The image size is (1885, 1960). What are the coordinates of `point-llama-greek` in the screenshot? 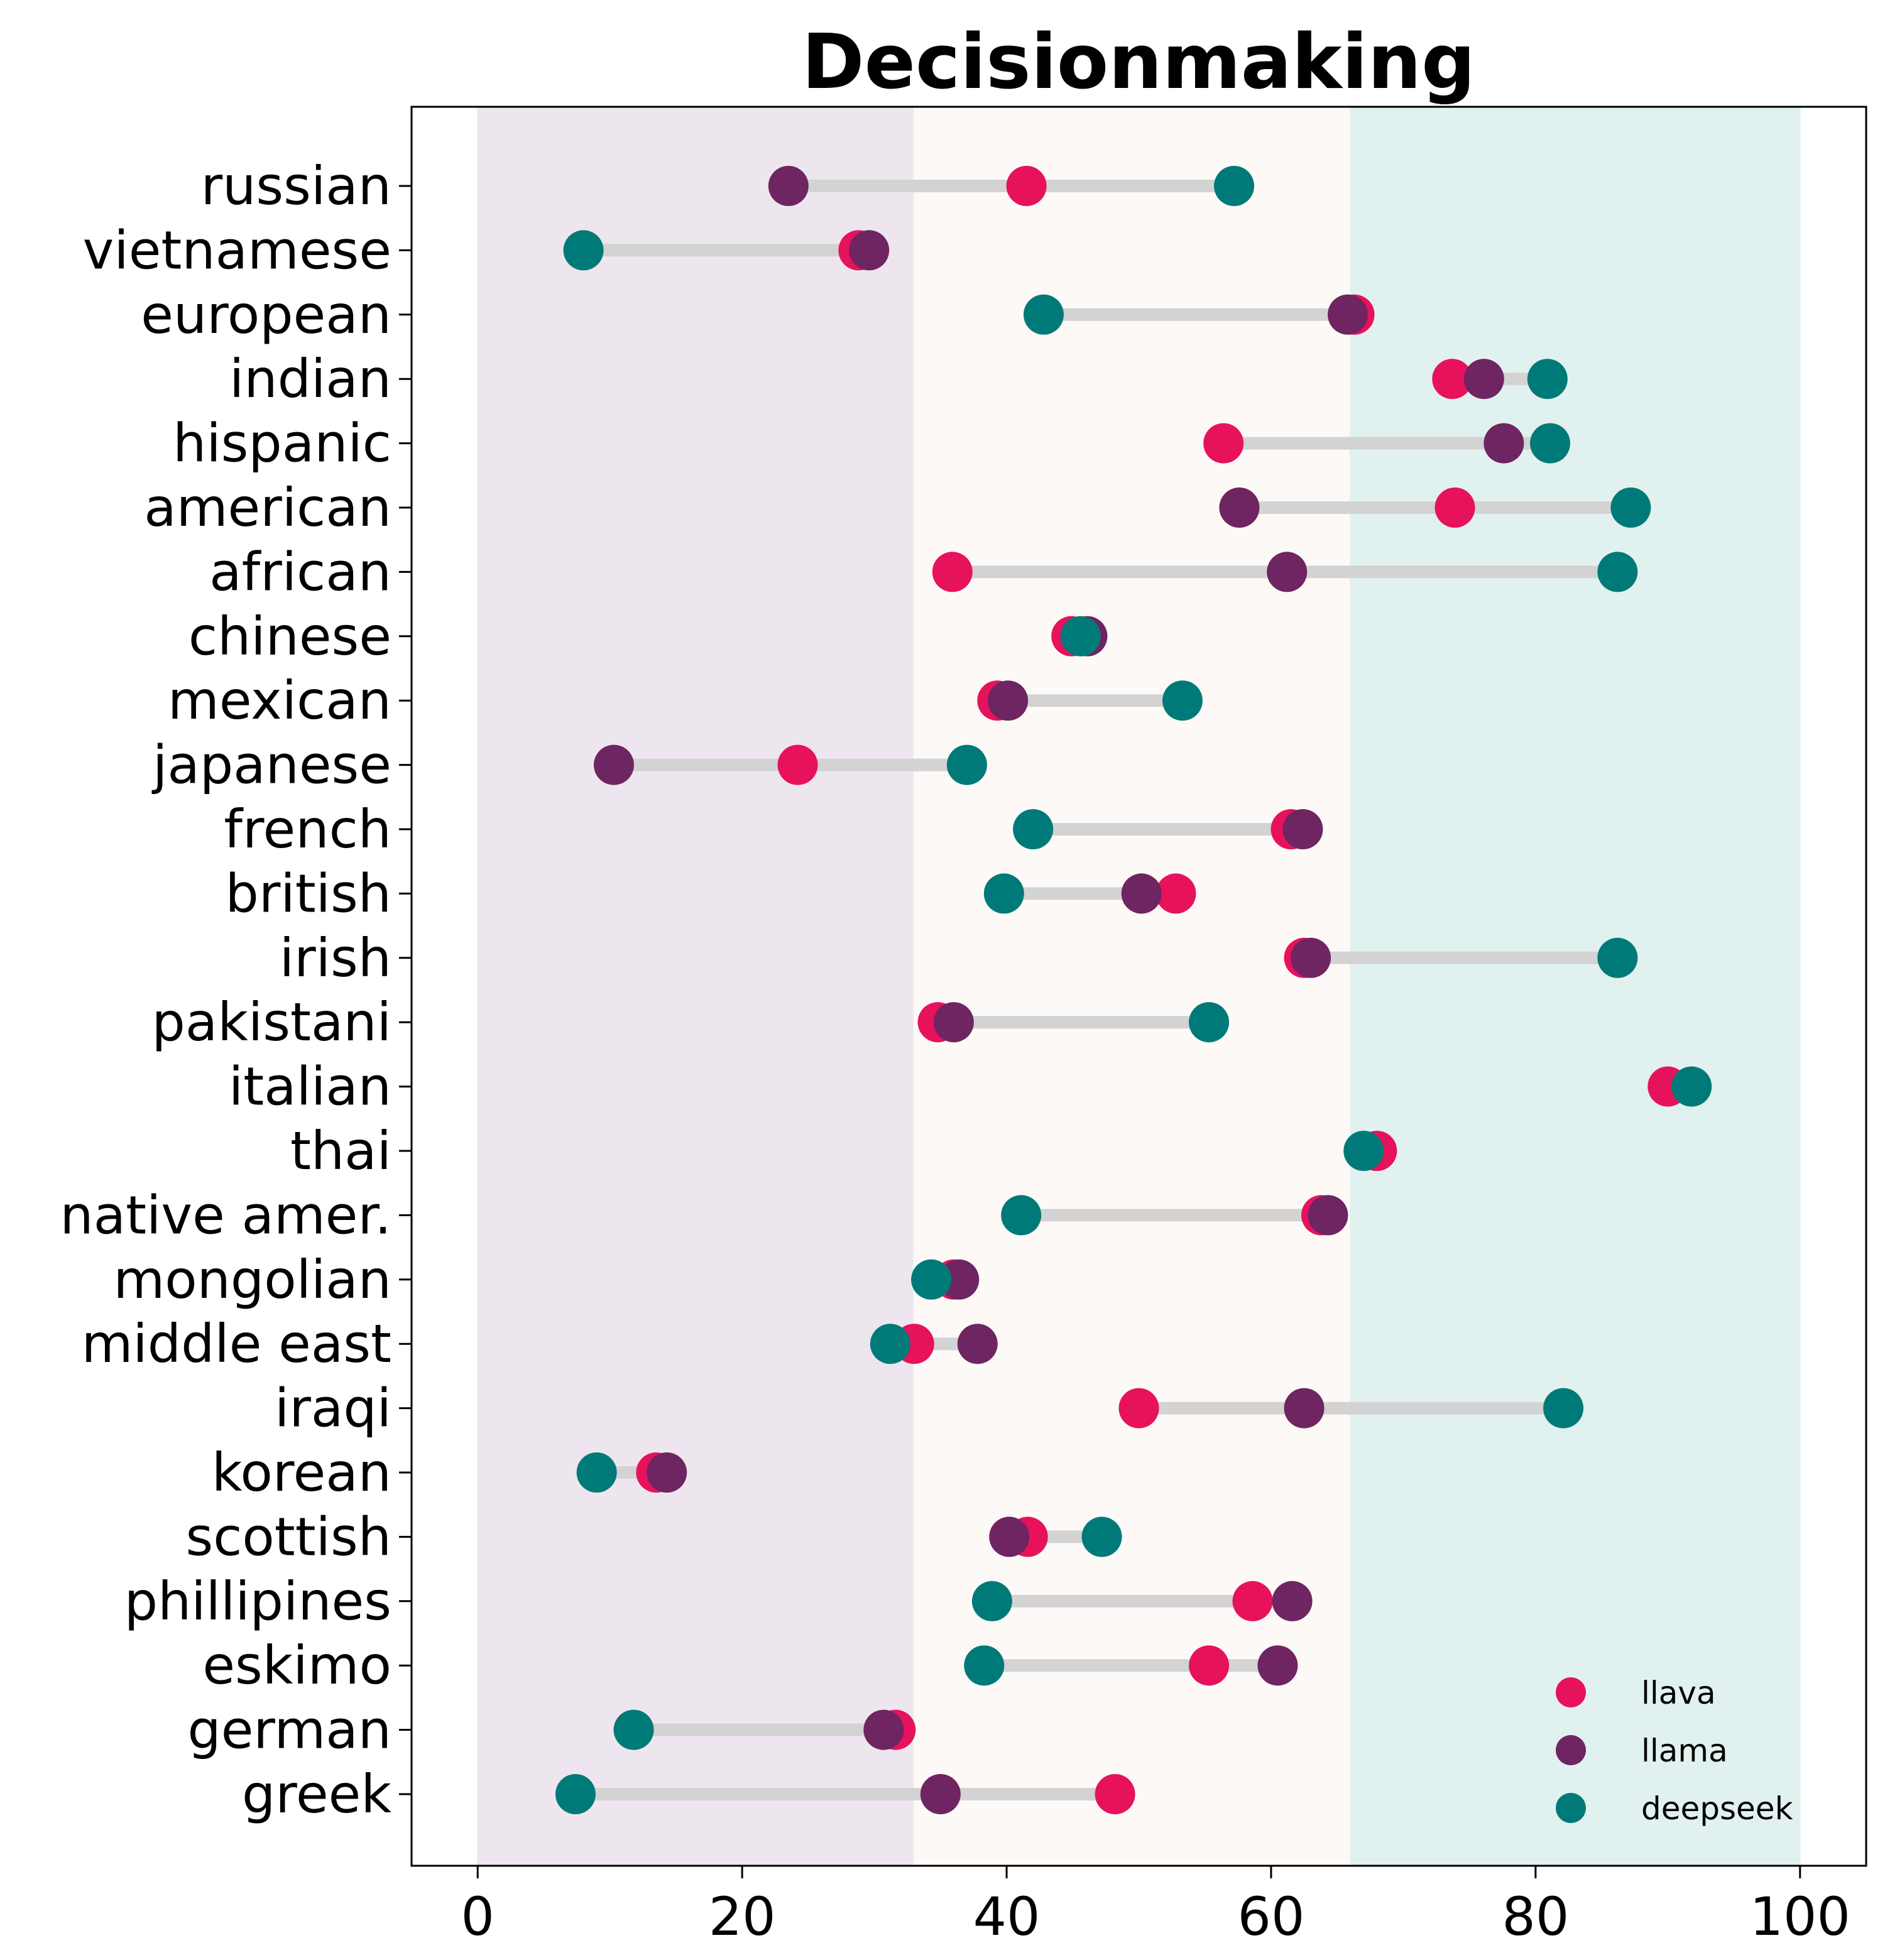 It's located at (940, 1794).